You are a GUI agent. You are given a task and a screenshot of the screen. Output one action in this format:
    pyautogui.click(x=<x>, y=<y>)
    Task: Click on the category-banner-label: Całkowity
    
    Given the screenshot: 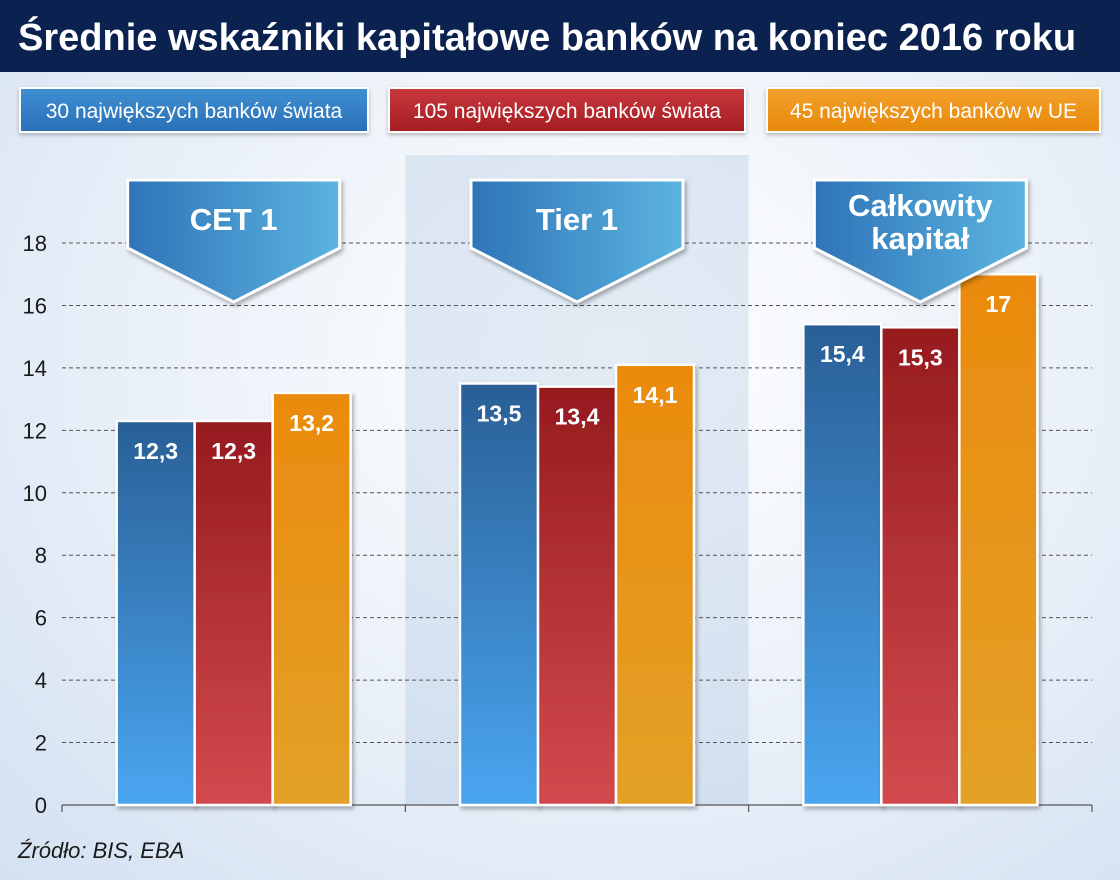 What is the action you would take?
    pyautogui.click(x=920, y=205)
    